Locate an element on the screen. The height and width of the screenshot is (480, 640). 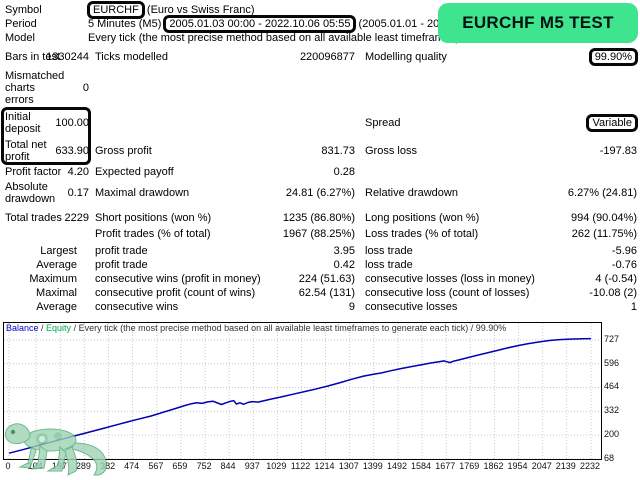
relative-drawdown-value: 6.27% (24.81) is located at coordinates (602, 193).